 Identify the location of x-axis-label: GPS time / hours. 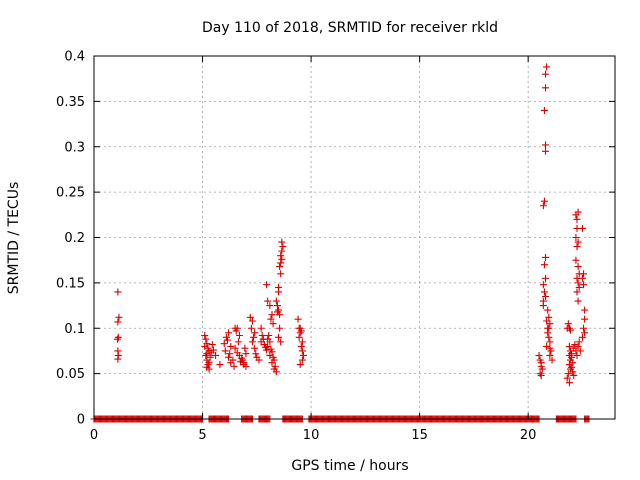
(349, 466).